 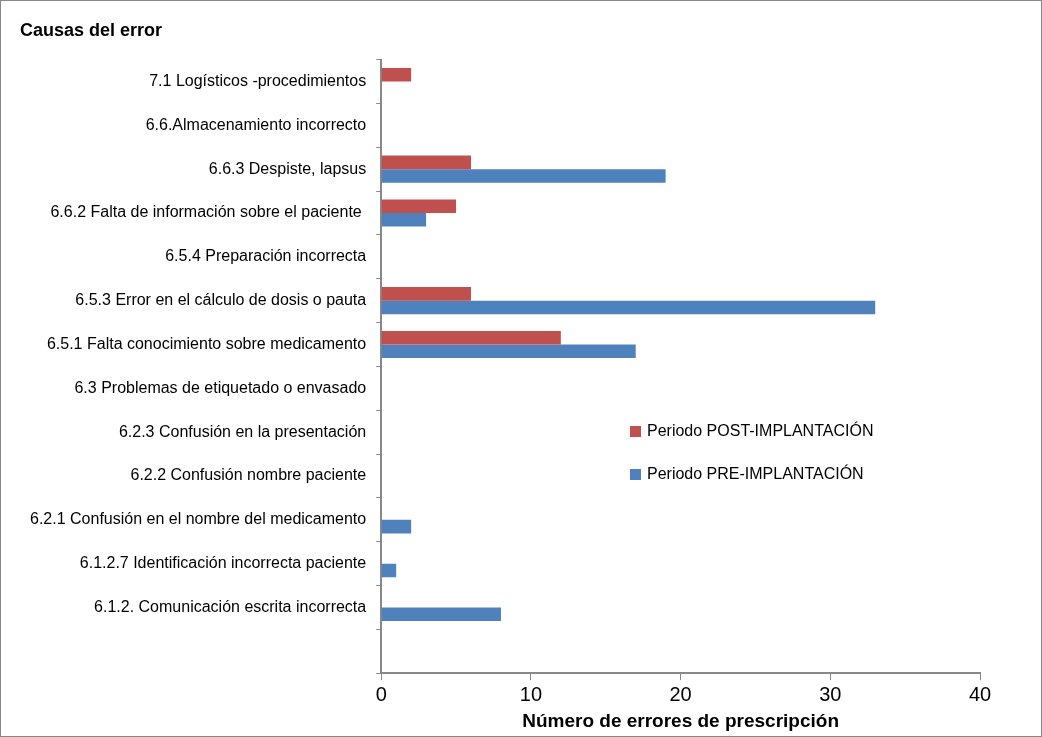 What do you see at coordinates (755, 474) in the screenshot?
I see `legend-label: Periodo PRE-IMPLANTACIÓN` at bounding box center [755, 474].